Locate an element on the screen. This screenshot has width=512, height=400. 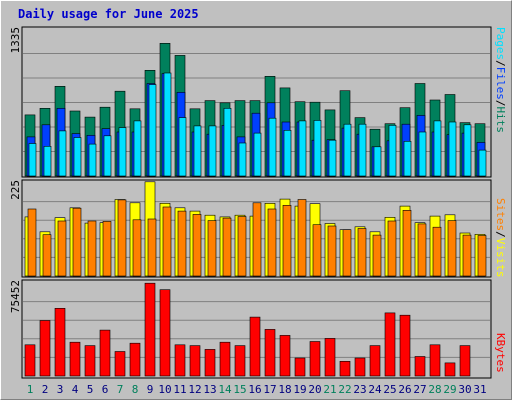
x-tick-label: 30 is located at coordinates (464, 389).